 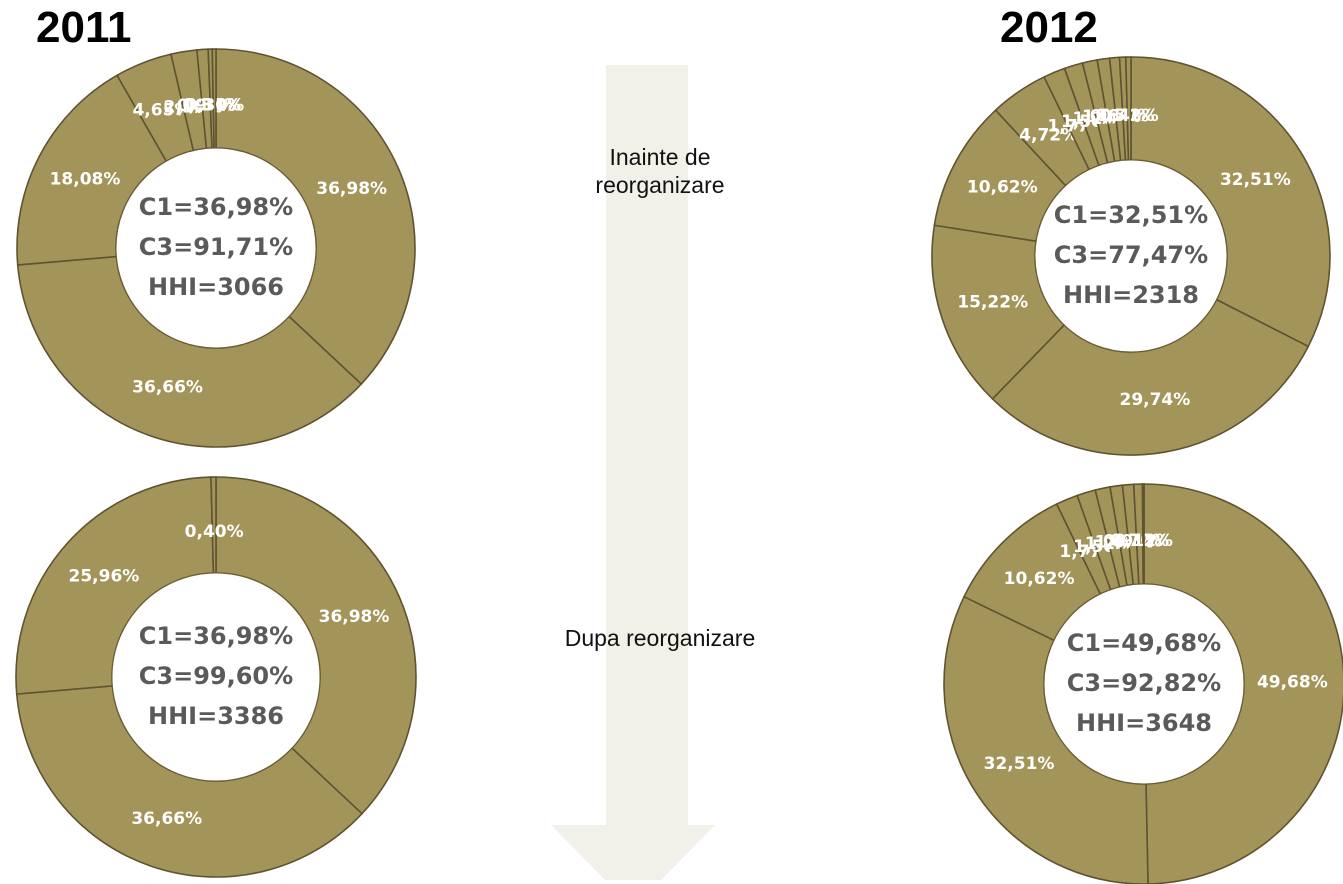 What do you see at coordinates (1048, 136) in the screenshot?
I see `segment-value-label: 4,72%` at bounding box center [1048, 136].